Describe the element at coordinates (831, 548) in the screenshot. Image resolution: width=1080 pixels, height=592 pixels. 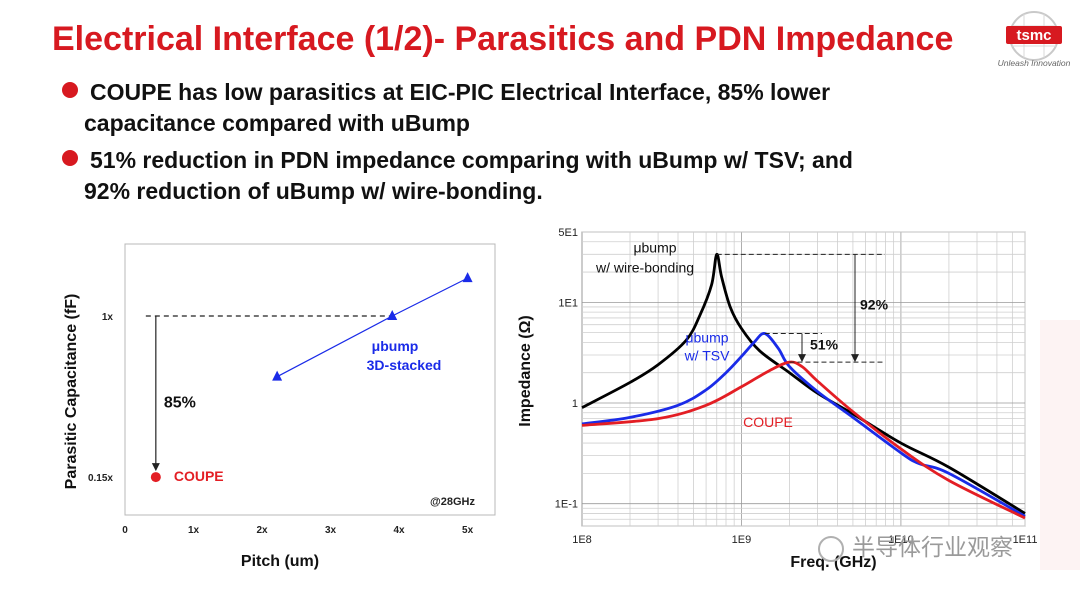
I see `wechat-icon` at that location.